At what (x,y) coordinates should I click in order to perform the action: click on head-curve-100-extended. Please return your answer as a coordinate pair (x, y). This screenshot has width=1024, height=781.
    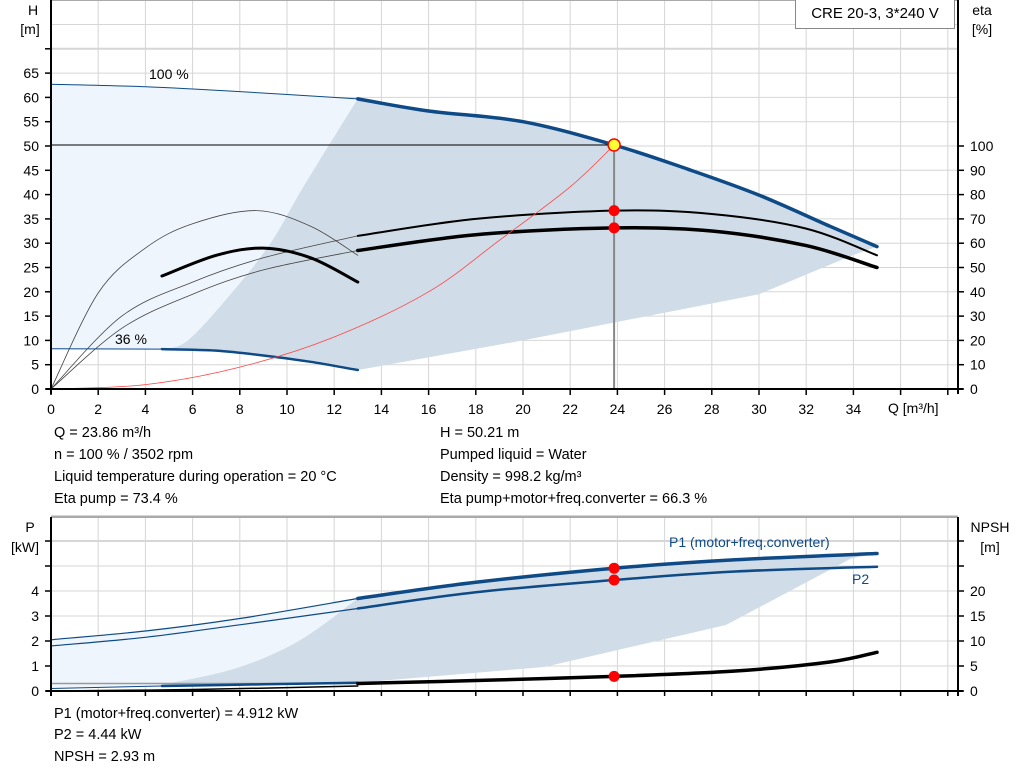
    Looking at the image, I should click on (204, 91).